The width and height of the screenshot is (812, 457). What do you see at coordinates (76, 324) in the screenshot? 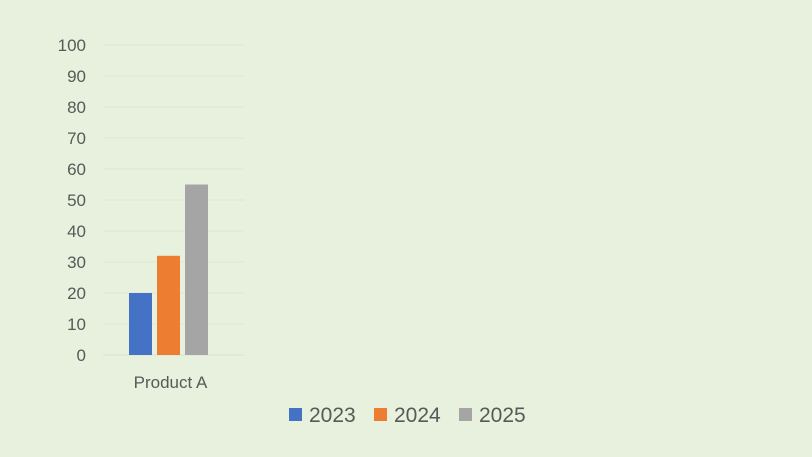
I see `y-tick-label: 10` at bounding box center [76, 324].